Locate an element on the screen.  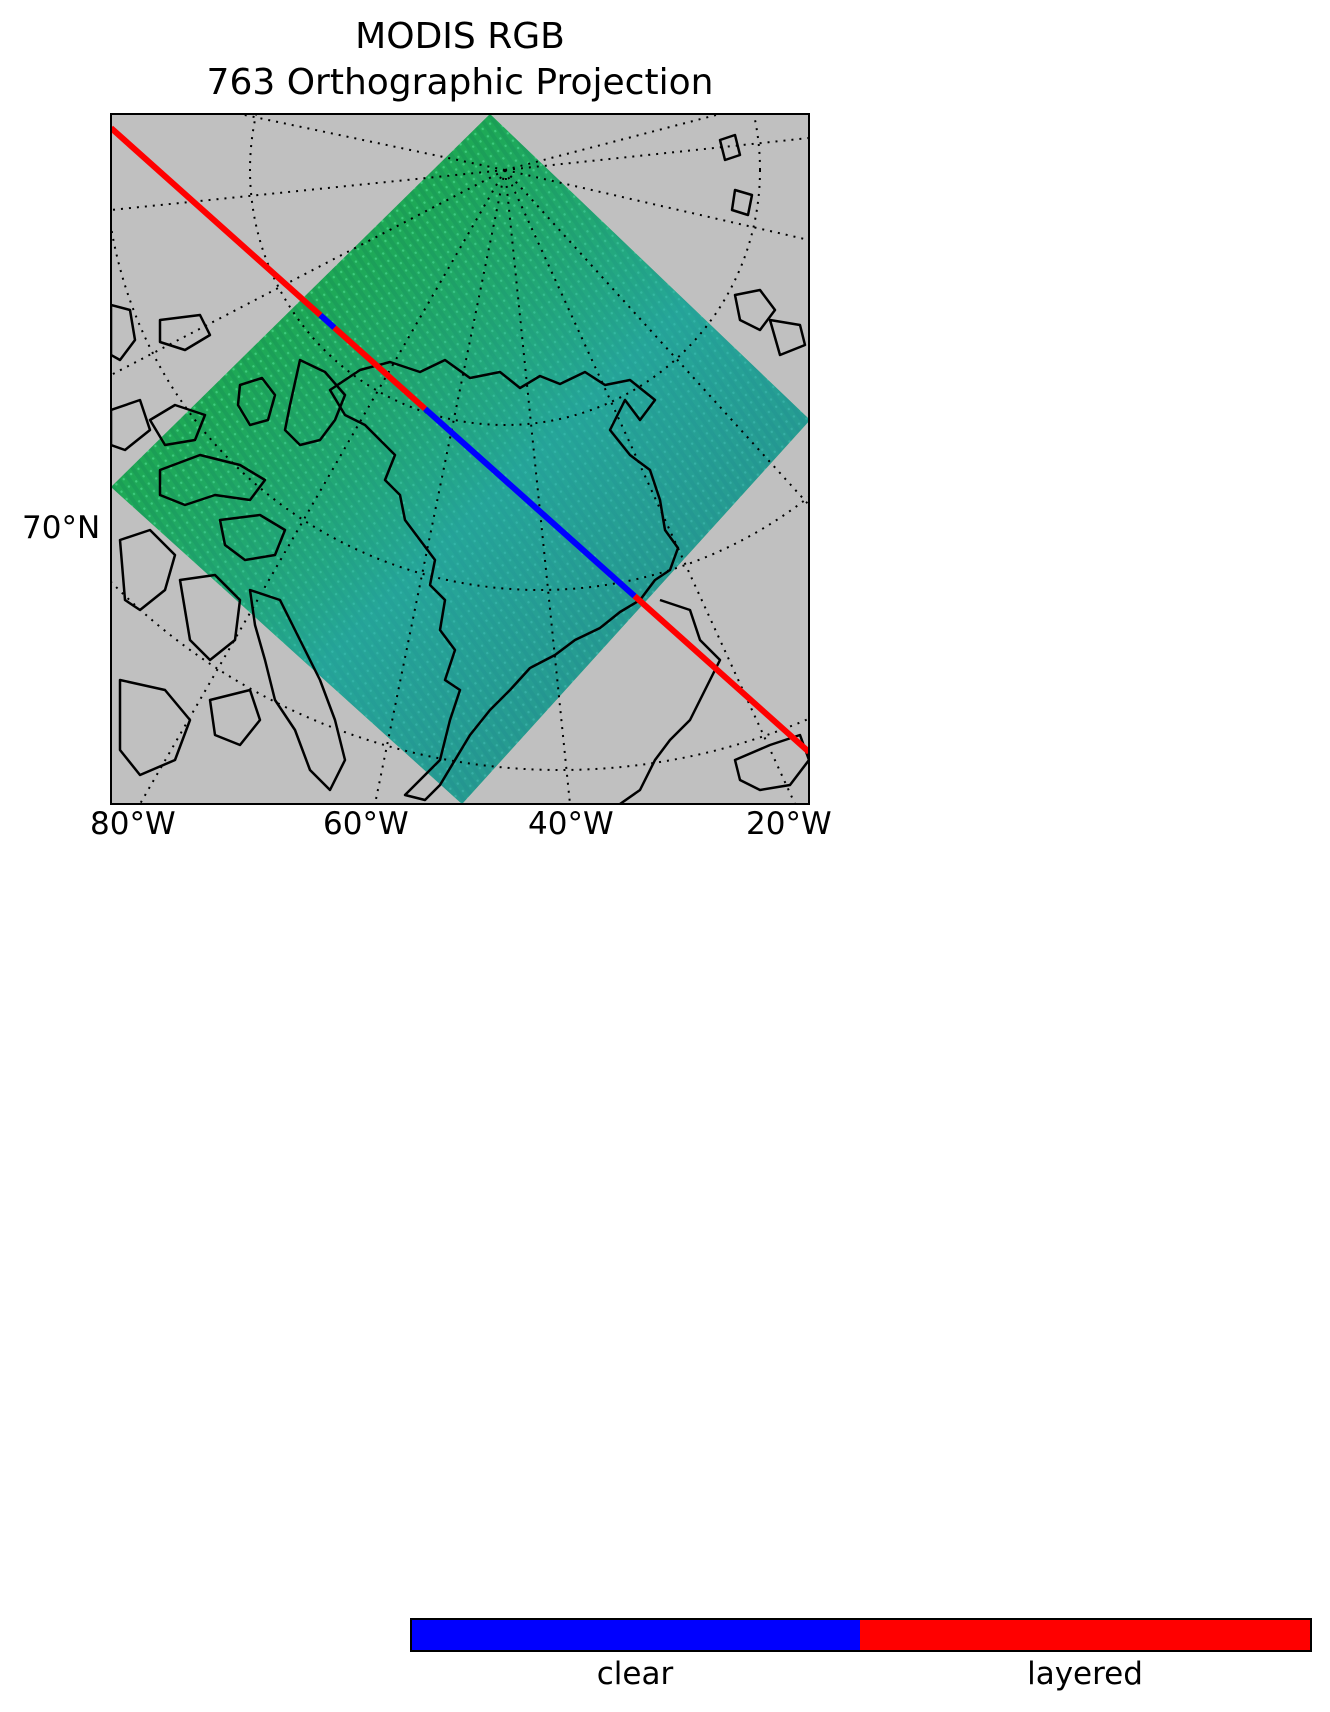
lon-label-60w: 60°W is located at coordinates (366, 824).